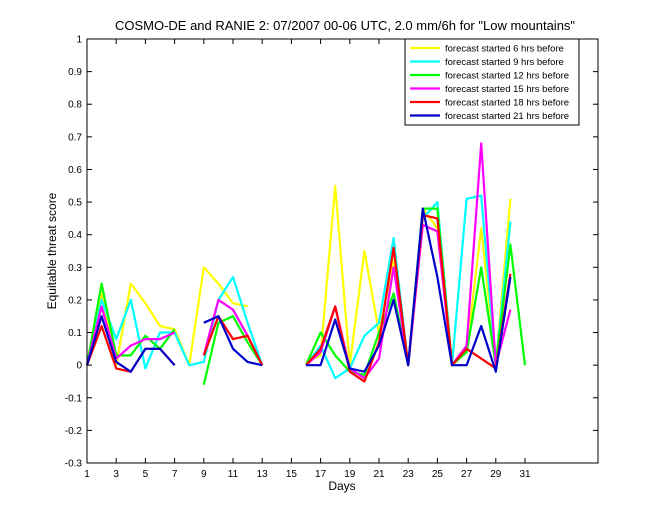 Image resolution: width=660 pixels, height=520 pixels. What do you see at coordinates (350, 474) in the screenshot?
I see `x-tick-label: 19` at bounding box center [350, 474].